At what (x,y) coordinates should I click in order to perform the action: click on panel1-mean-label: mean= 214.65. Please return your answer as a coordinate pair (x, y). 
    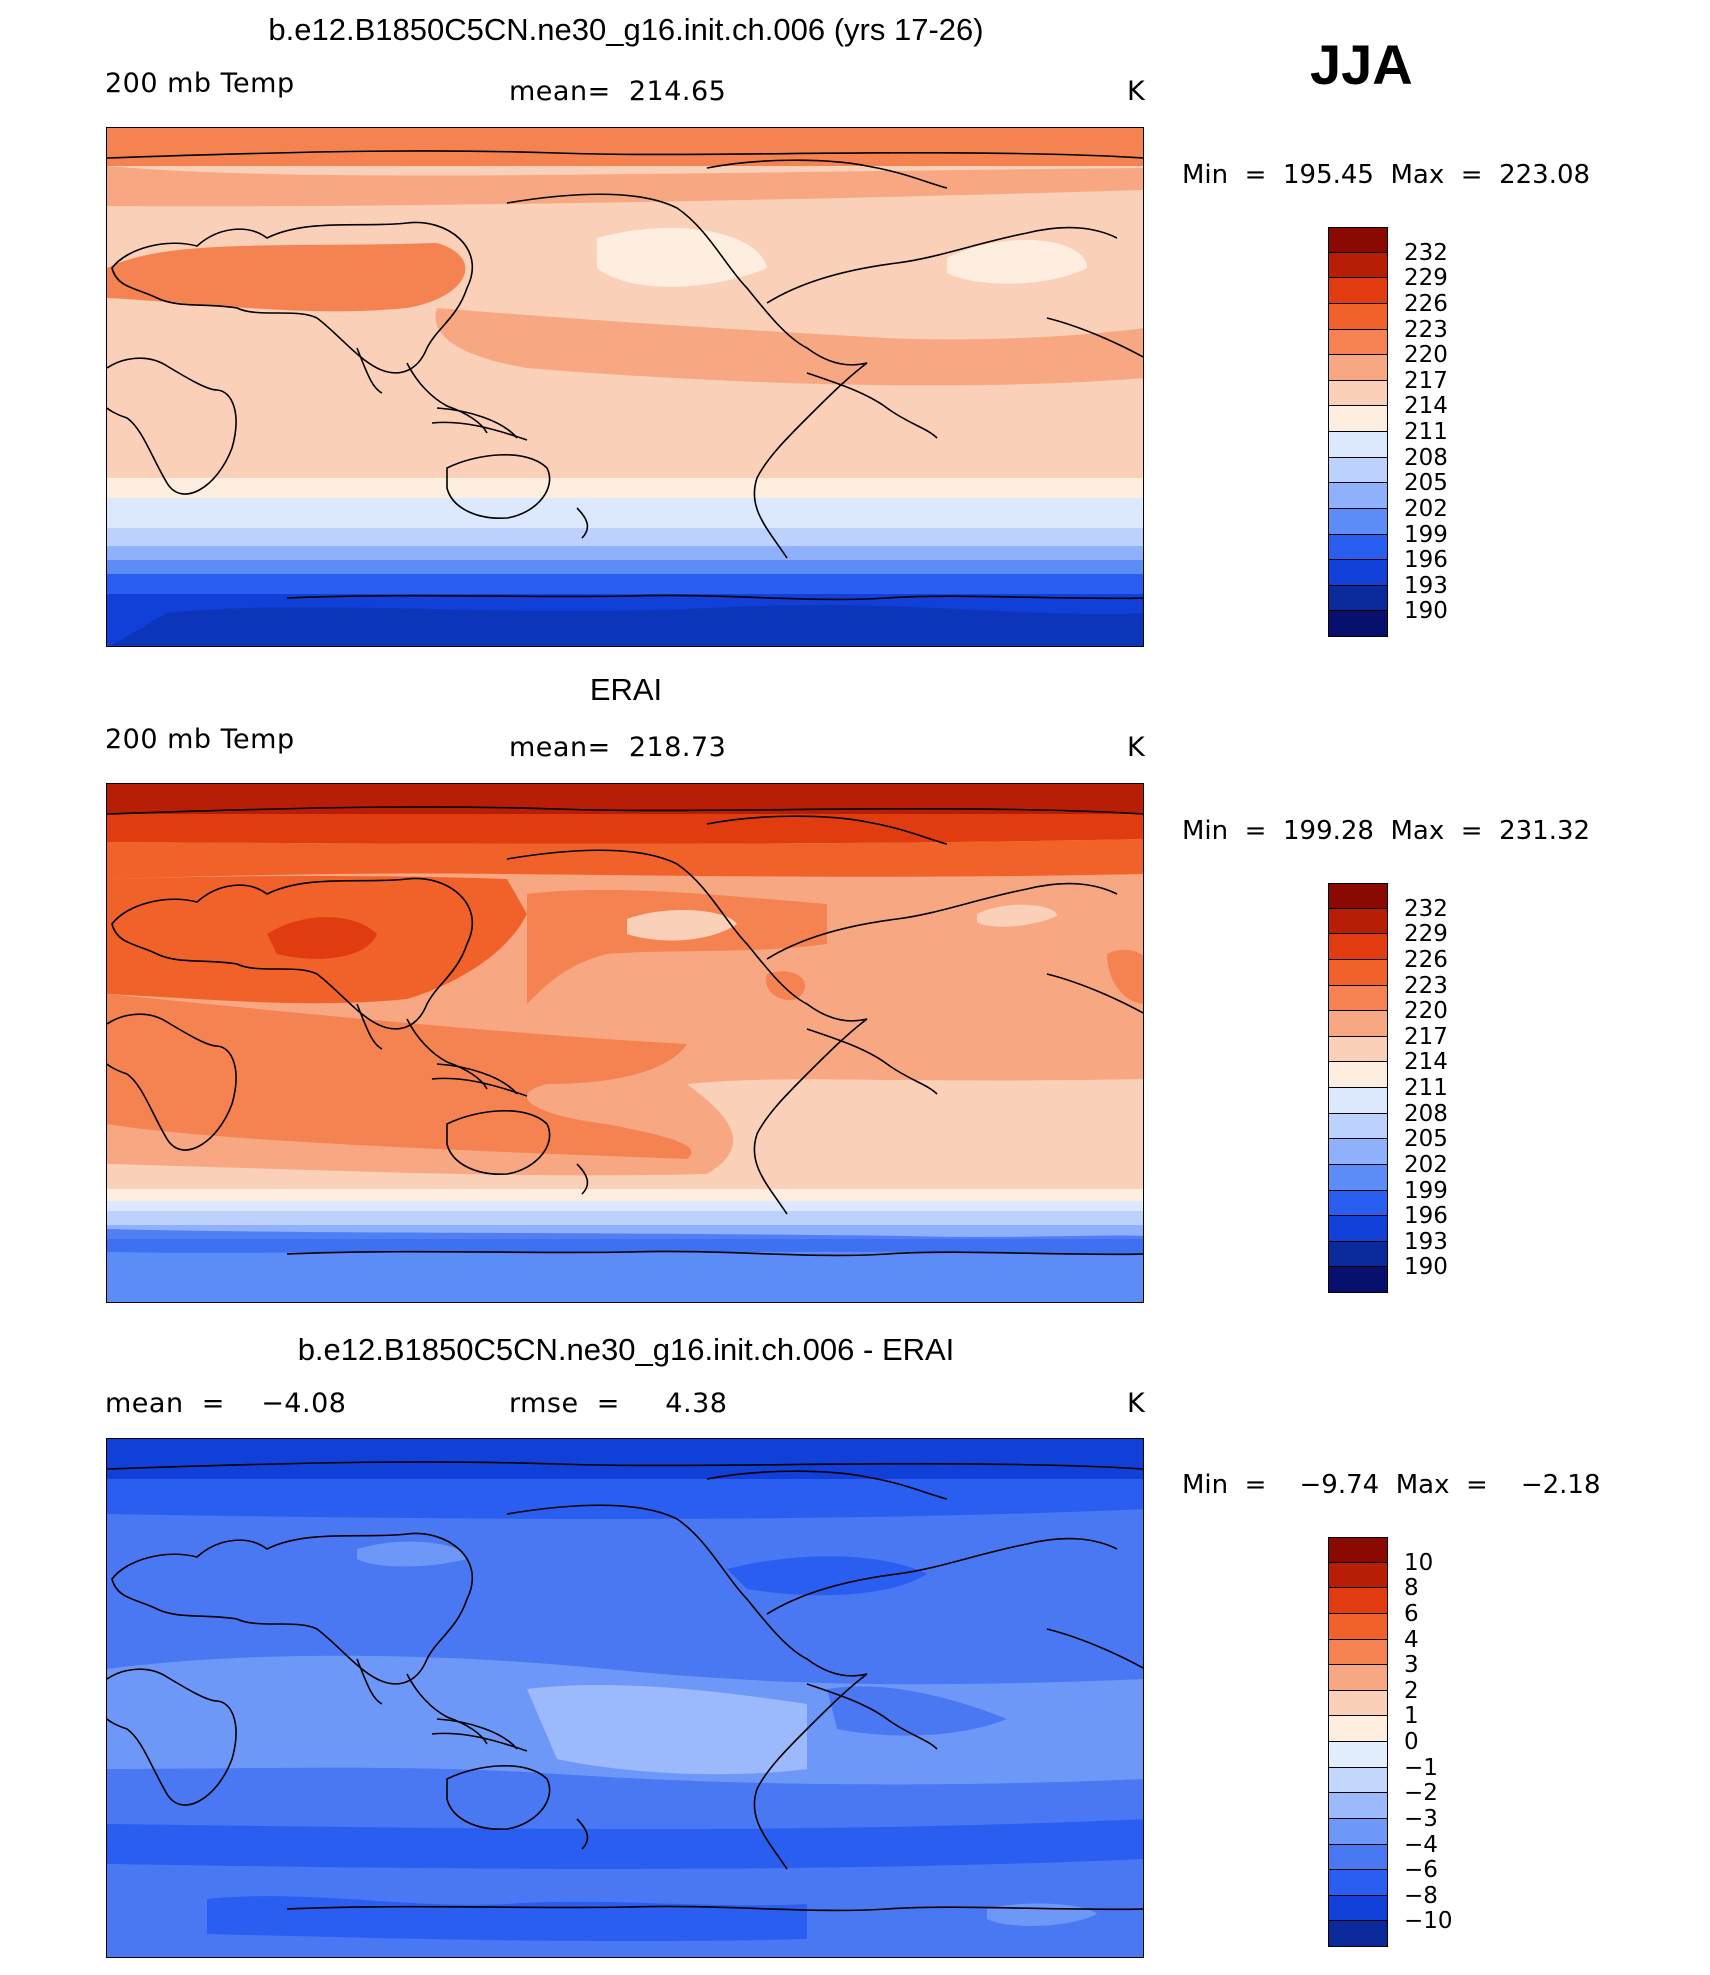
    Looking at the image, I should click on (618, 91).